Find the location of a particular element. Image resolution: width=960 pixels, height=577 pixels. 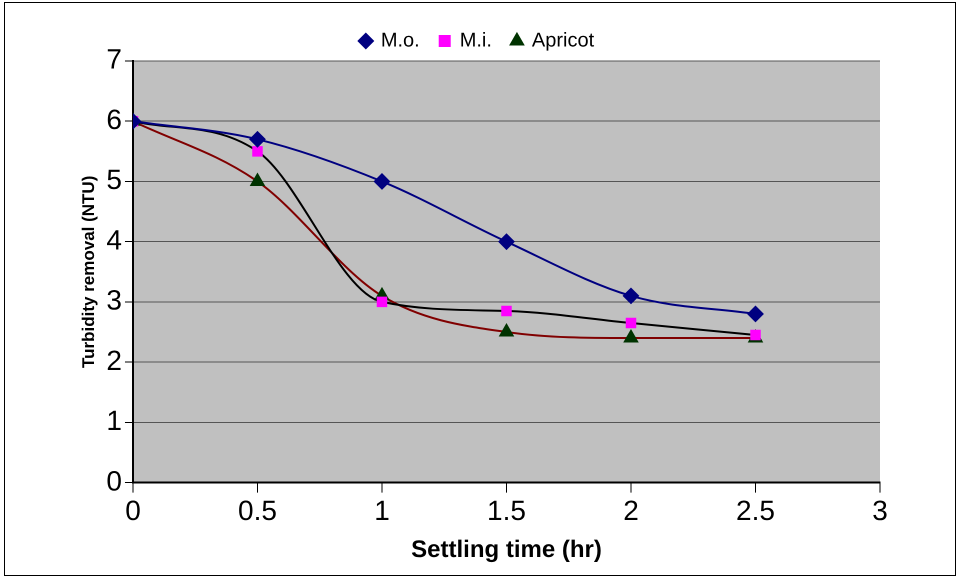

y-tick-label: 4 is located at coordinates (114, 240).